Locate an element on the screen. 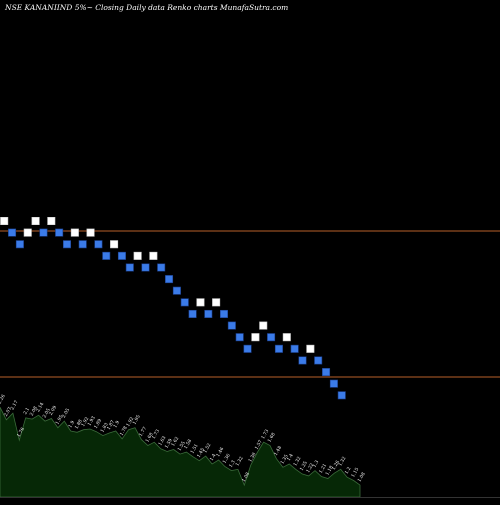 The height and width of the screenshot is (505, 500). volume-label: 1.35 is located at coordinates (284, 460).